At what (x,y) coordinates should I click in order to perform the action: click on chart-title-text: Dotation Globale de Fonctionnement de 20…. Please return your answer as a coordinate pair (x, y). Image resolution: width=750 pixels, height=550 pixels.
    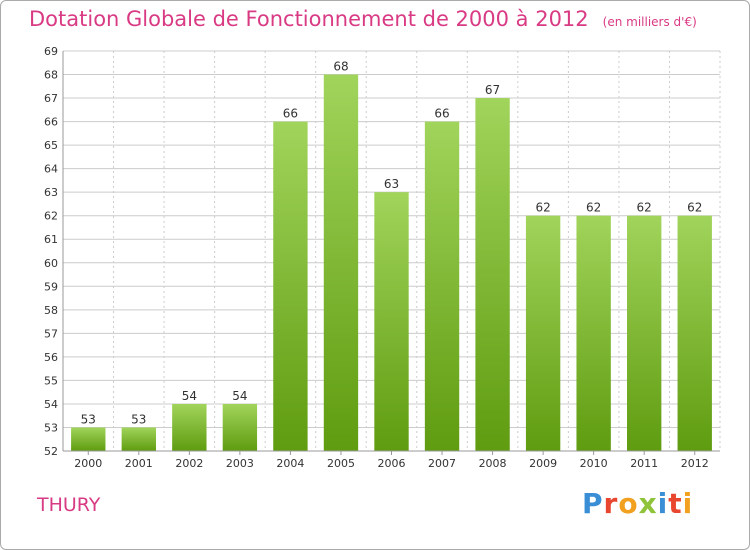
    Looking at the image, I should click on (309, 19).